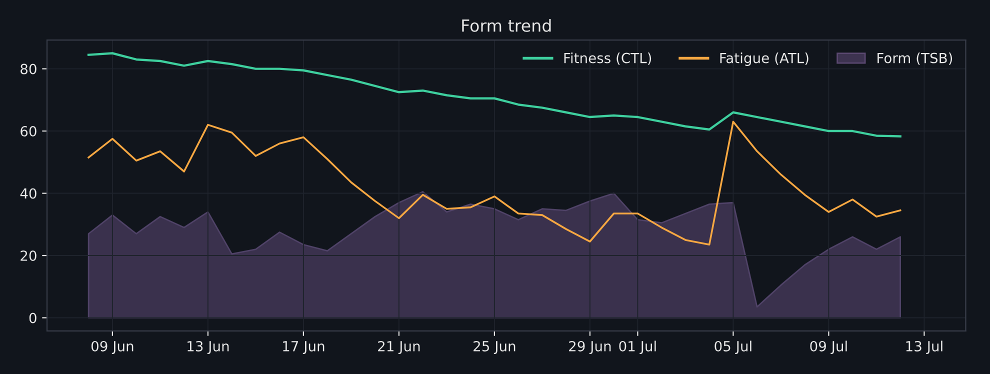  I want to click on legend-label: Fatigue (ATL), so click(764, 59).